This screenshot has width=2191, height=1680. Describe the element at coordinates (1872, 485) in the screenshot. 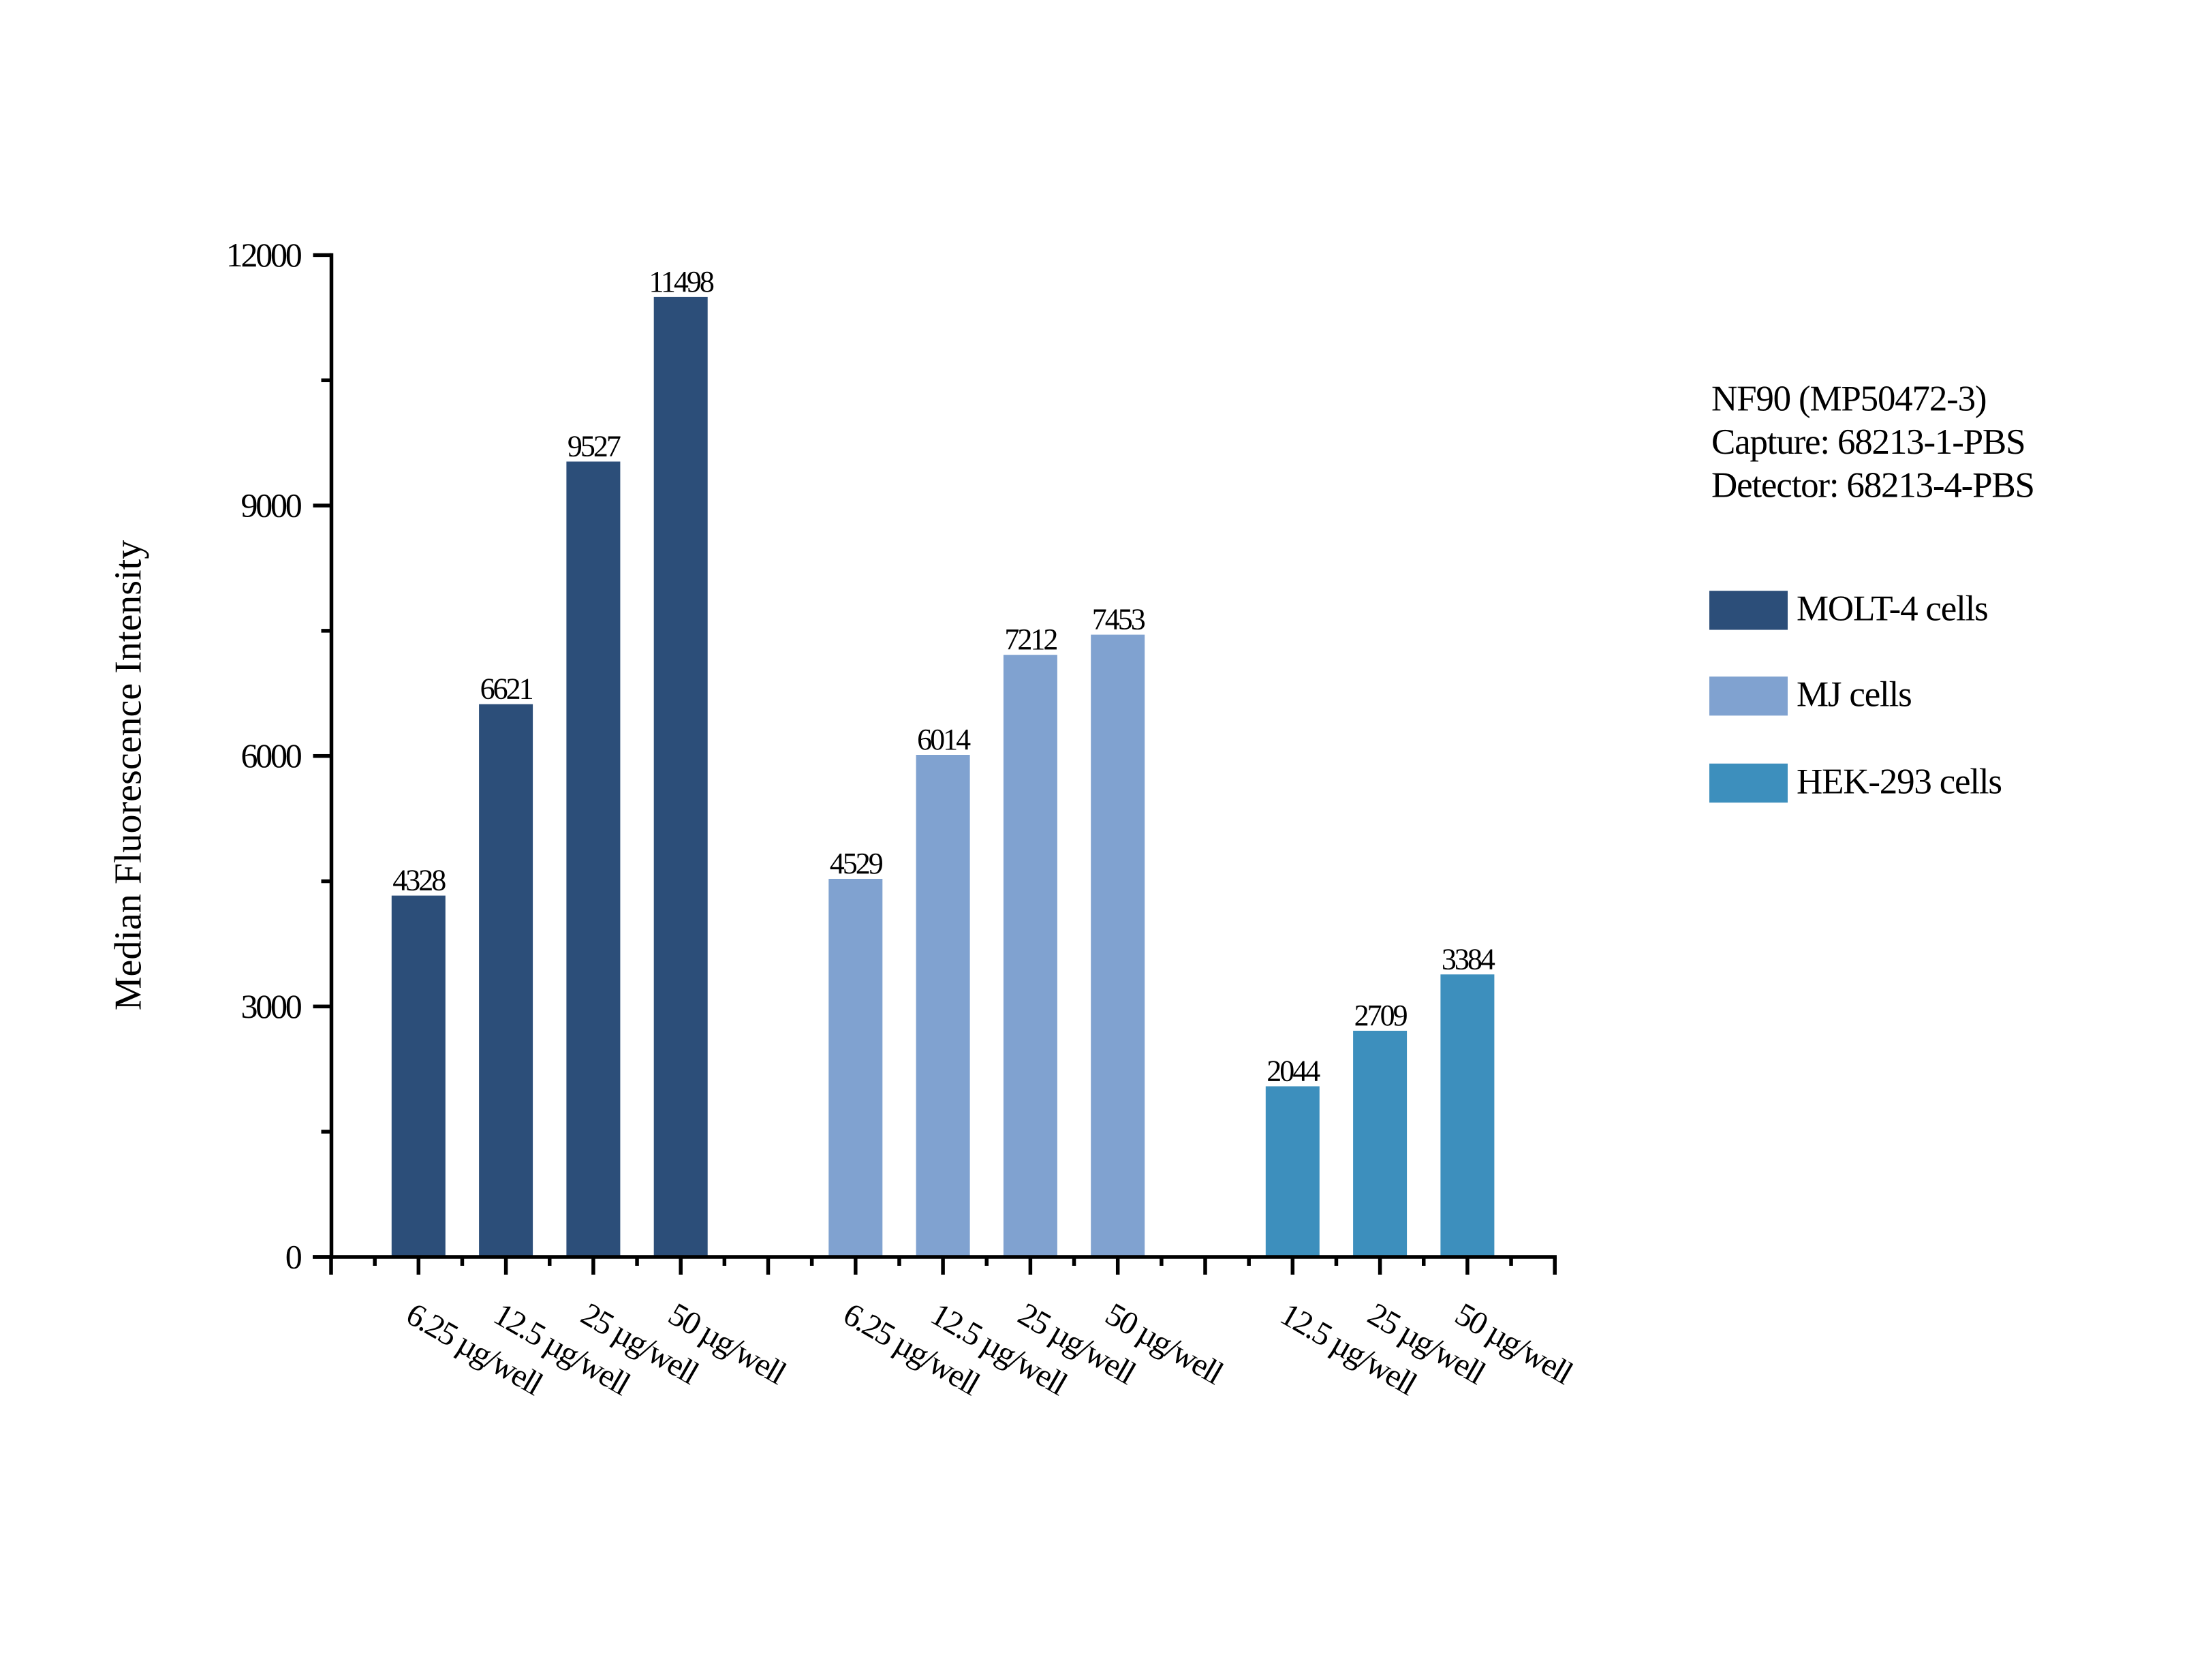

I see `svg-text: Detector: 68213-4-PBS` at that location.